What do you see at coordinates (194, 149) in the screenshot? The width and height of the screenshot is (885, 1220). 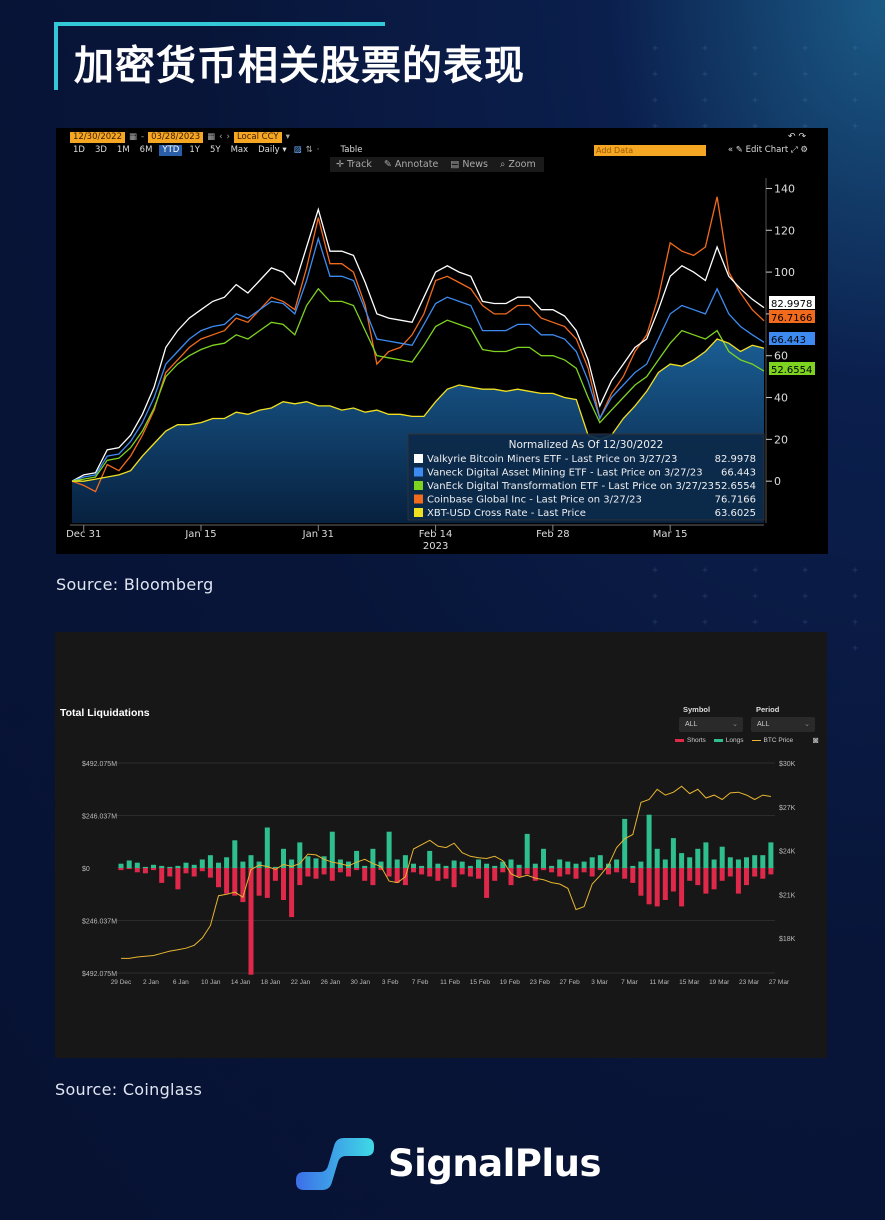 I see `period-1y: 1Y` at bounding box center [194, 149].